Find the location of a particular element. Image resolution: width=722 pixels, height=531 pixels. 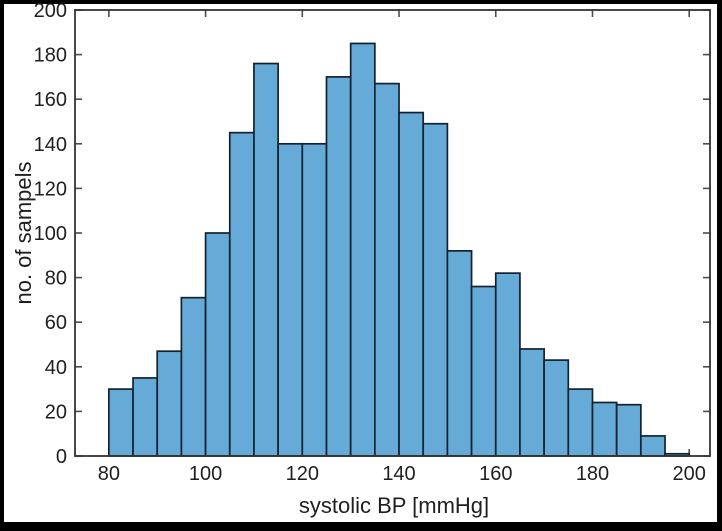

x-tick-label: 100 is located at coordinates (205, 474).